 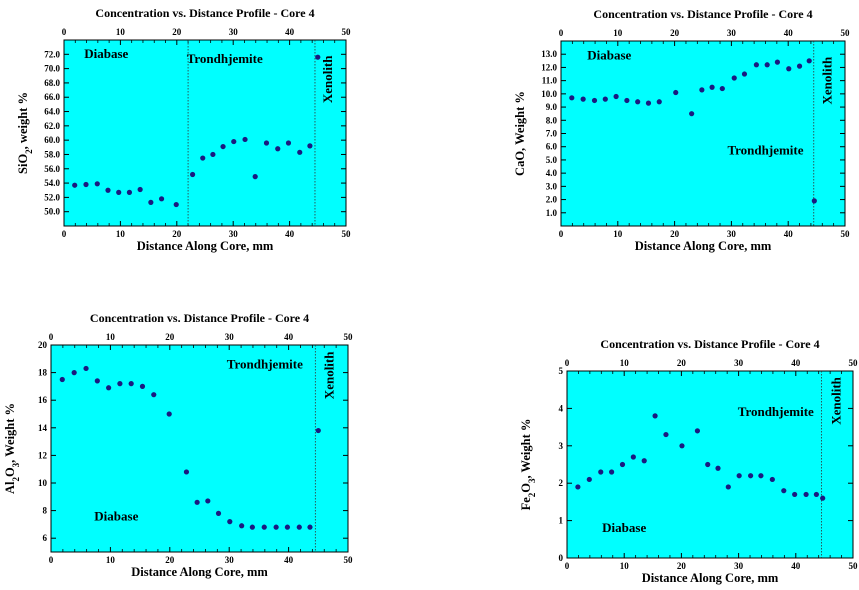 I want to click on y-tick-label: 0, so click(x=561, y=558).